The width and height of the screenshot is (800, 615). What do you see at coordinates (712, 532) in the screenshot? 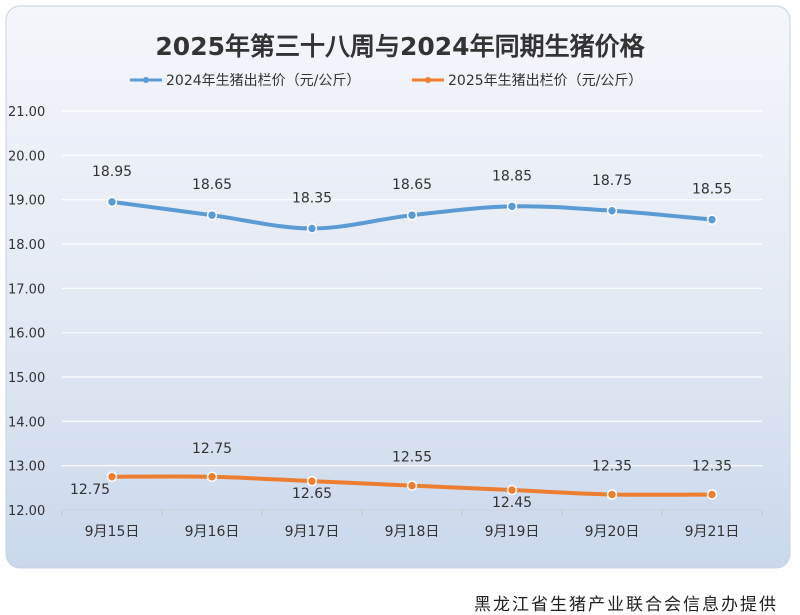
I see `x-tick-label: 9月21日` at bounding box center [712, 532].